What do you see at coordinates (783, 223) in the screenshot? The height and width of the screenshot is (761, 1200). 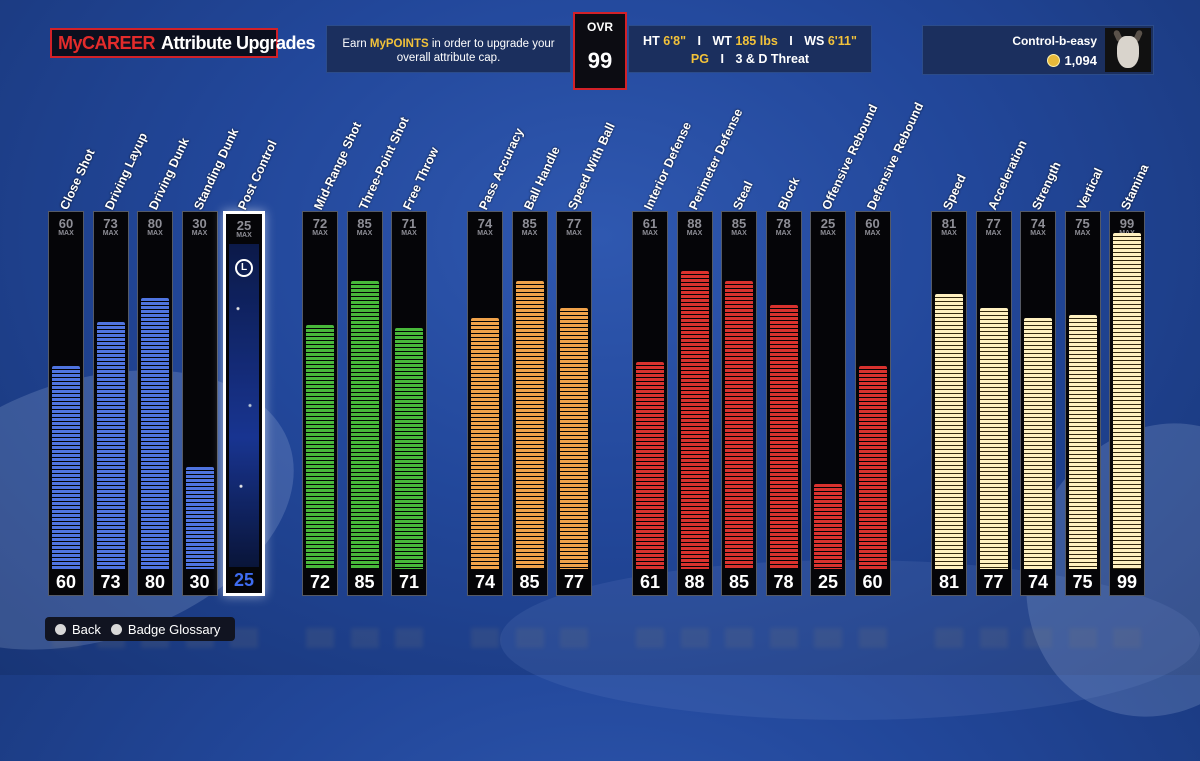 I see `attribute-max-value: 78` at bounding box center [783, 223].